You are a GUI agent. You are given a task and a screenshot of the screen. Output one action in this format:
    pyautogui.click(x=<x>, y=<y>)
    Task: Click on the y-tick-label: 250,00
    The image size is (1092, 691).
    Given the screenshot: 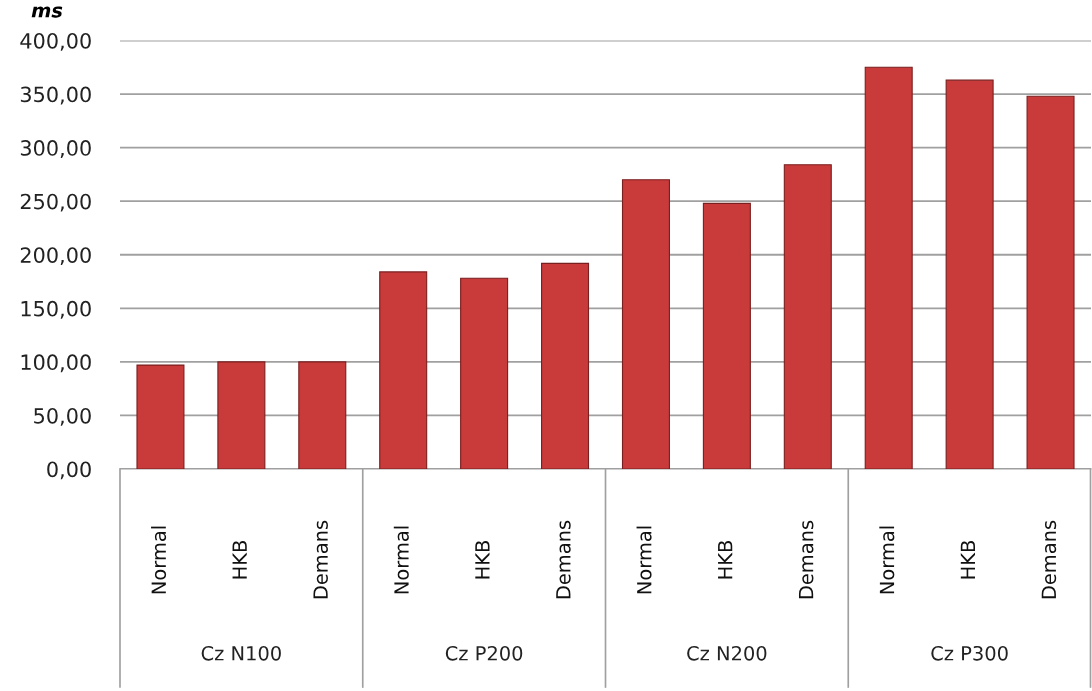 What is the action you would take?
    pyautogui.click(x=55, y=202)
    